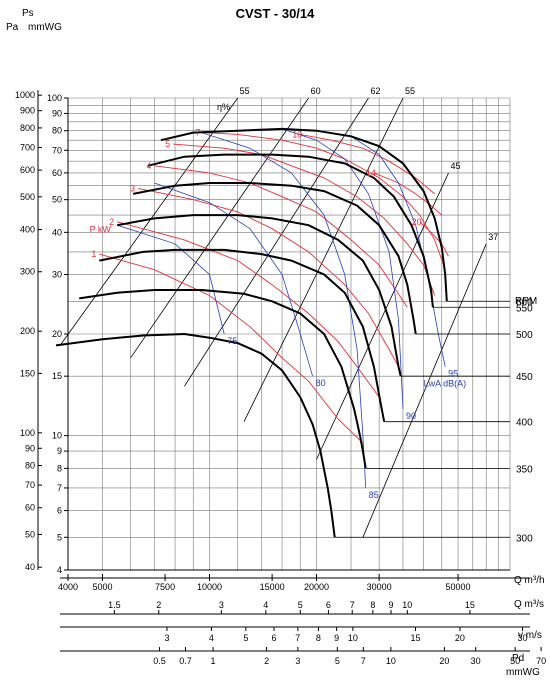 Image resolution: width=550 pixels, height=687 pixels. Describe the element at coordinates (376, 91) in the screenshot. I see `efficiency-label: 62` at that location.